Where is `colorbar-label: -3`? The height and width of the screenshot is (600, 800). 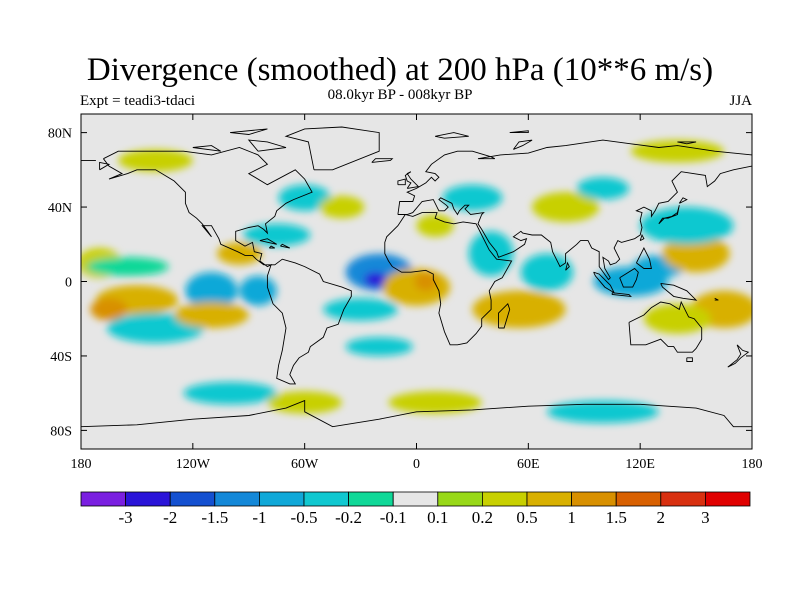
colorbar-label: -3 is located at coordinates (126, 517).